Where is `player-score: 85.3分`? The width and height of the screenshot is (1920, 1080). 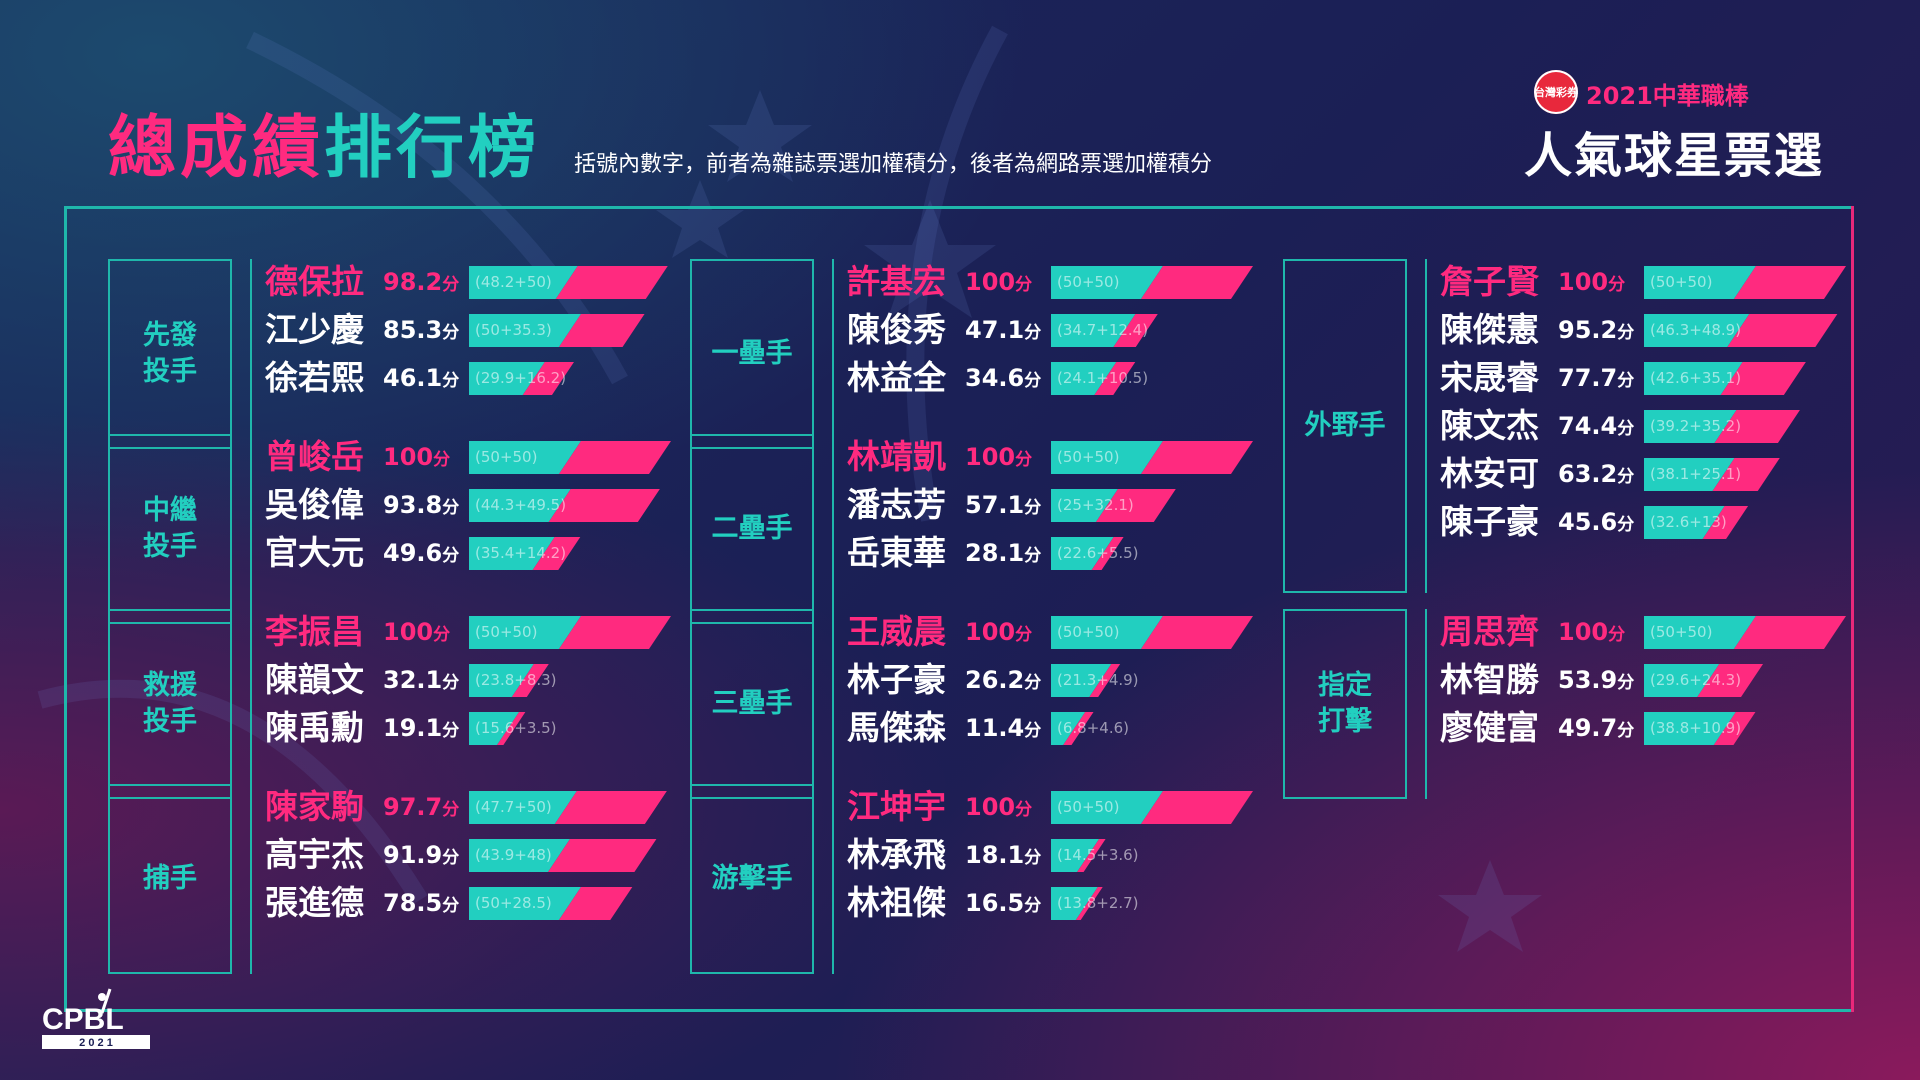 player-score: 85.3分 is located at coordinates (421, 331).